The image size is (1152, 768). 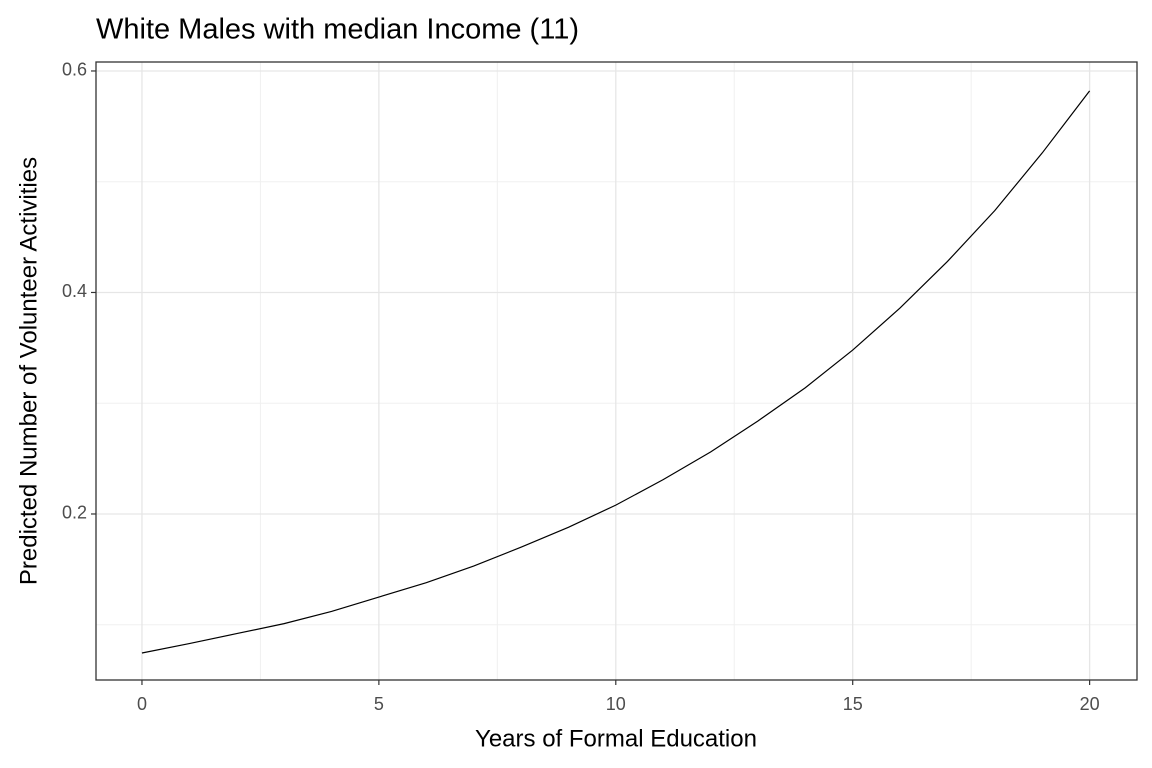 I want to click on y-tick-label: 0.2, so click(x=74, y=513).